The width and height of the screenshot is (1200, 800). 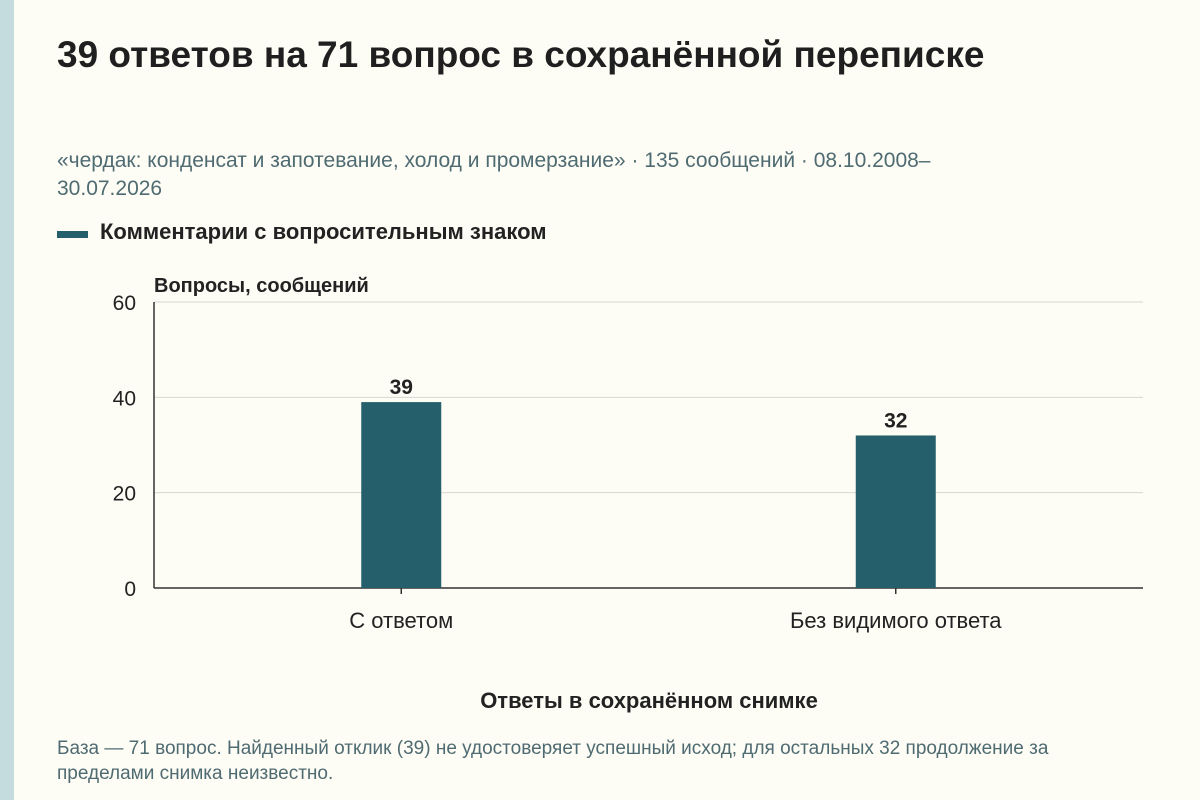 I want to click on y-tick-label: 0, so click(x=130, y=589).